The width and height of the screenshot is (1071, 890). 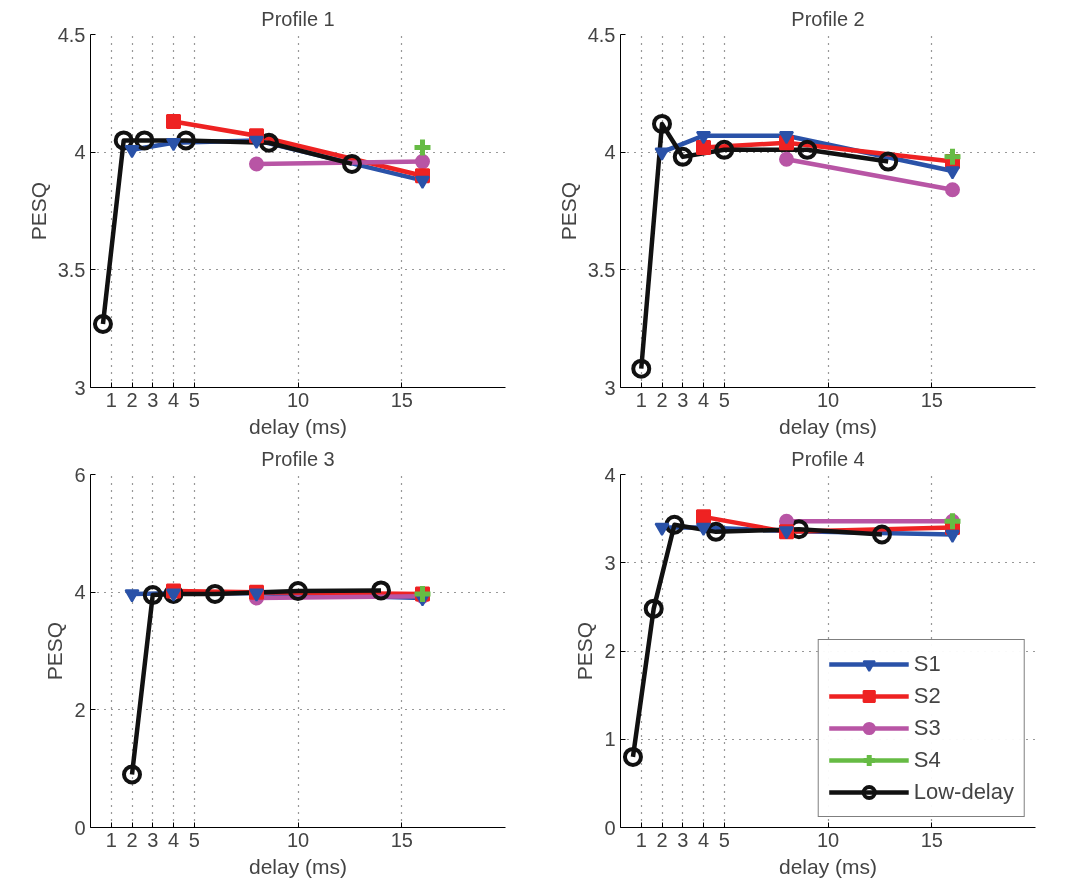 What do you see at coordinates (80, 474) in the screenshot?
I see `y-tick-label: 6` at bounding box center [80, 474].